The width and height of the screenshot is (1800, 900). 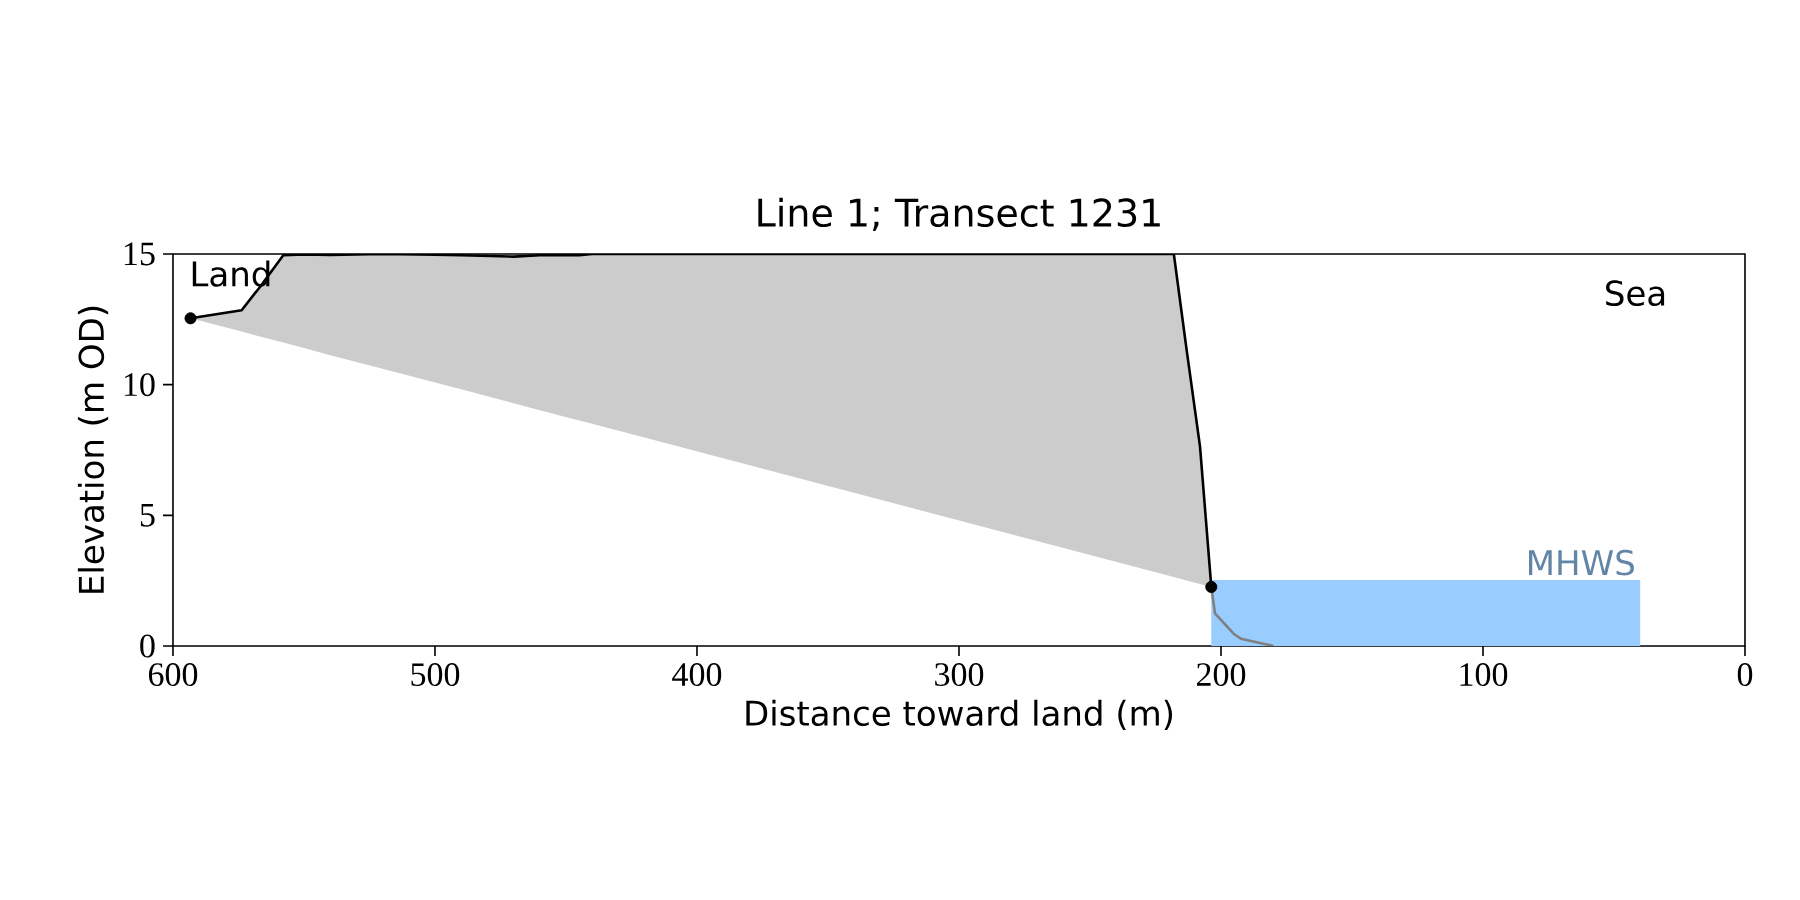 I want to click on y-tick-label: 0, so click(x=147, y=646).